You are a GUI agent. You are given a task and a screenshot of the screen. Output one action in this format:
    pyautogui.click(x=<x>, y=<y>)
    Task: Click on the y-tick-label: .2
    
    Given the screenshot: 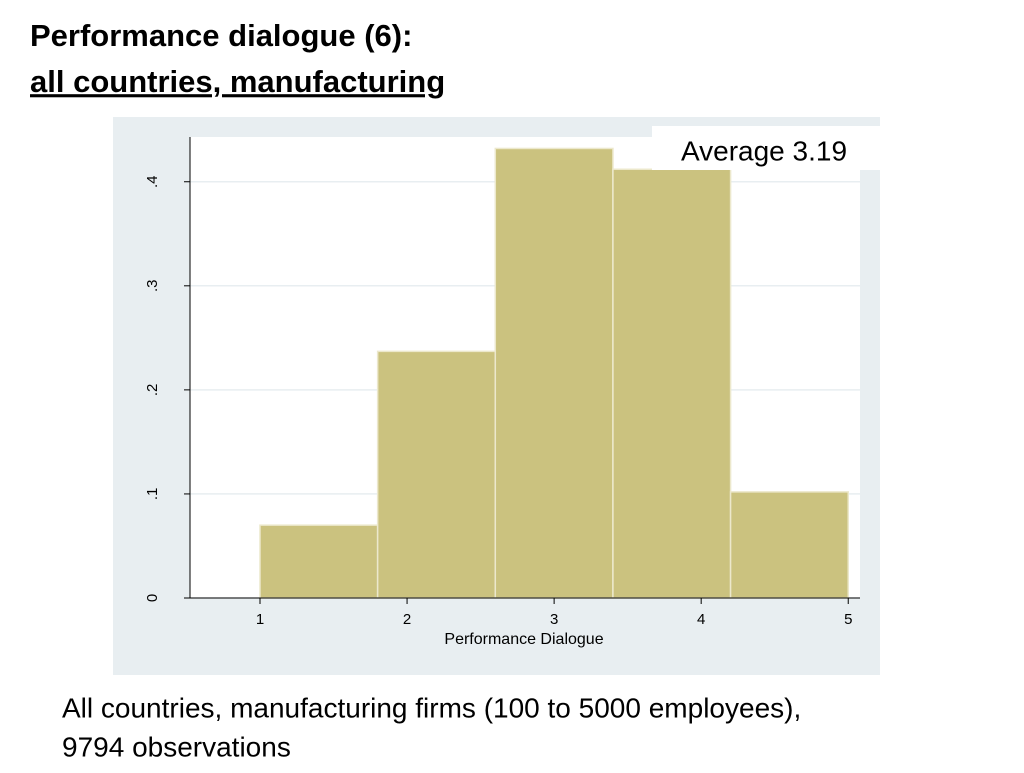 What is the action you would take?
    pyautogui.click(x=152, y=390)
    